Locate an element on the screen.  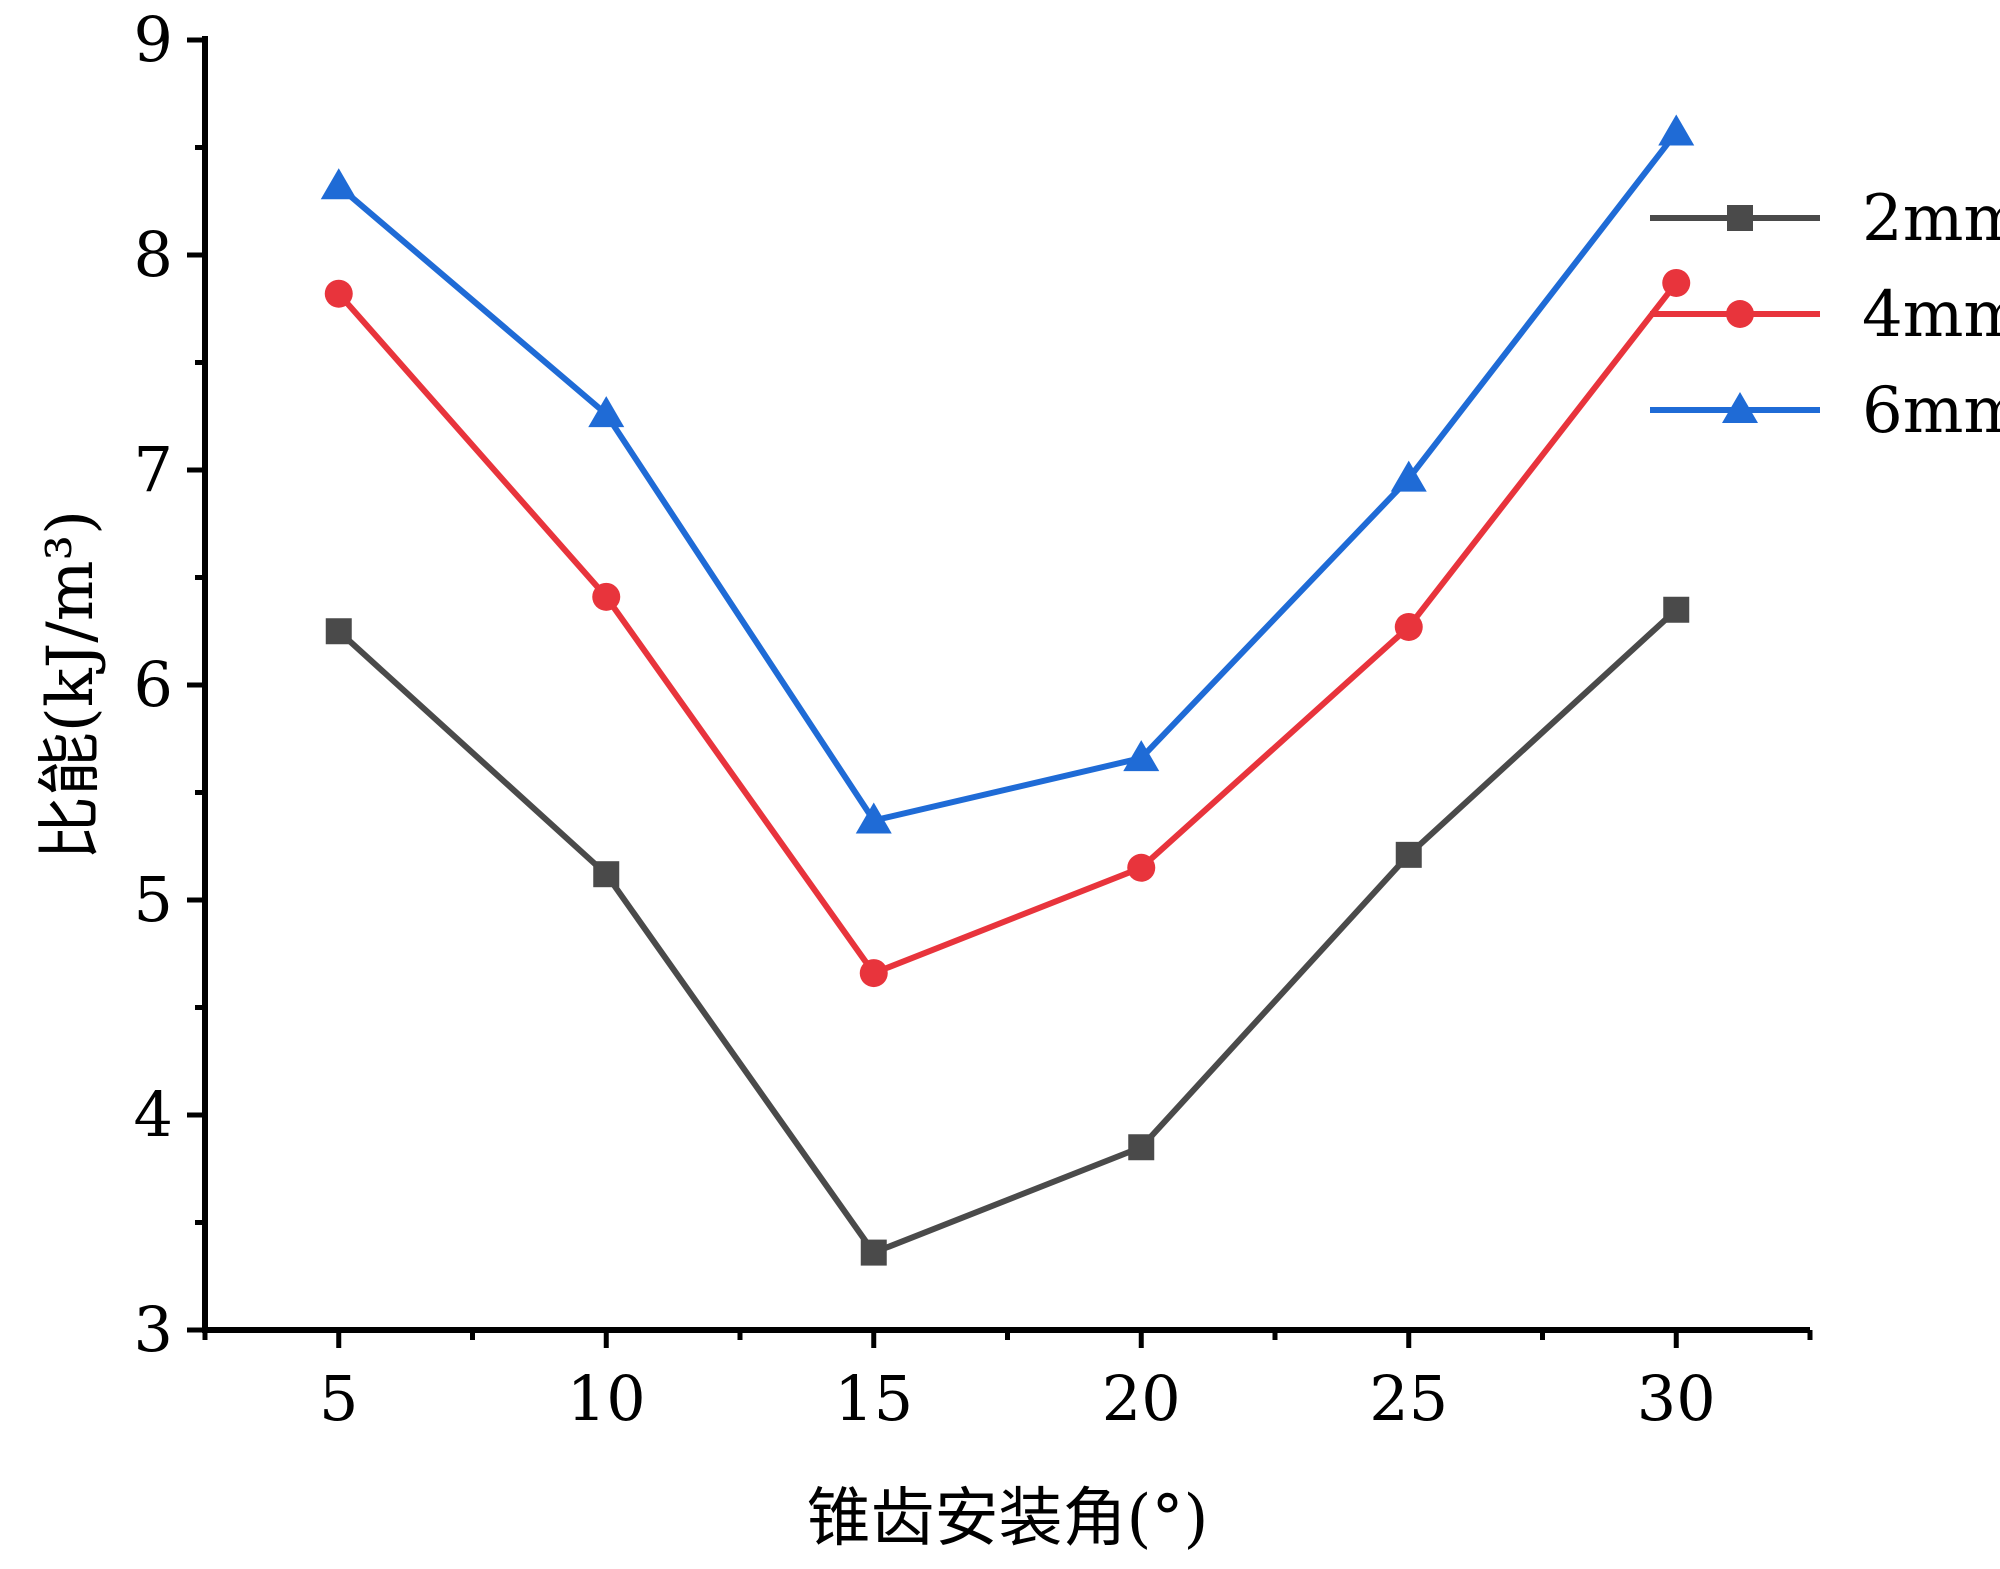
x-axis-title: 锥齿安装角(°) is located at coordinates (1008, 1519).